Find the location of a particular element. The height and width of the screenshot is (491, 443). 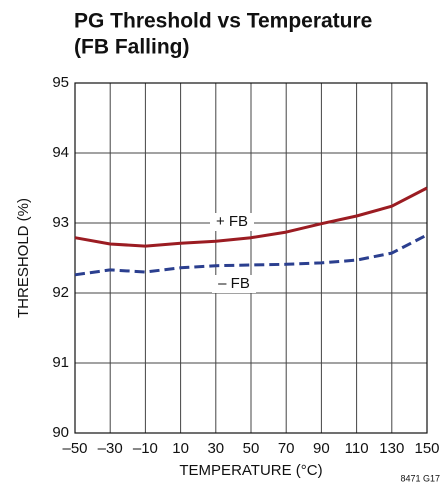

x-tick-label: 30 is located at coordinates (215, 448).